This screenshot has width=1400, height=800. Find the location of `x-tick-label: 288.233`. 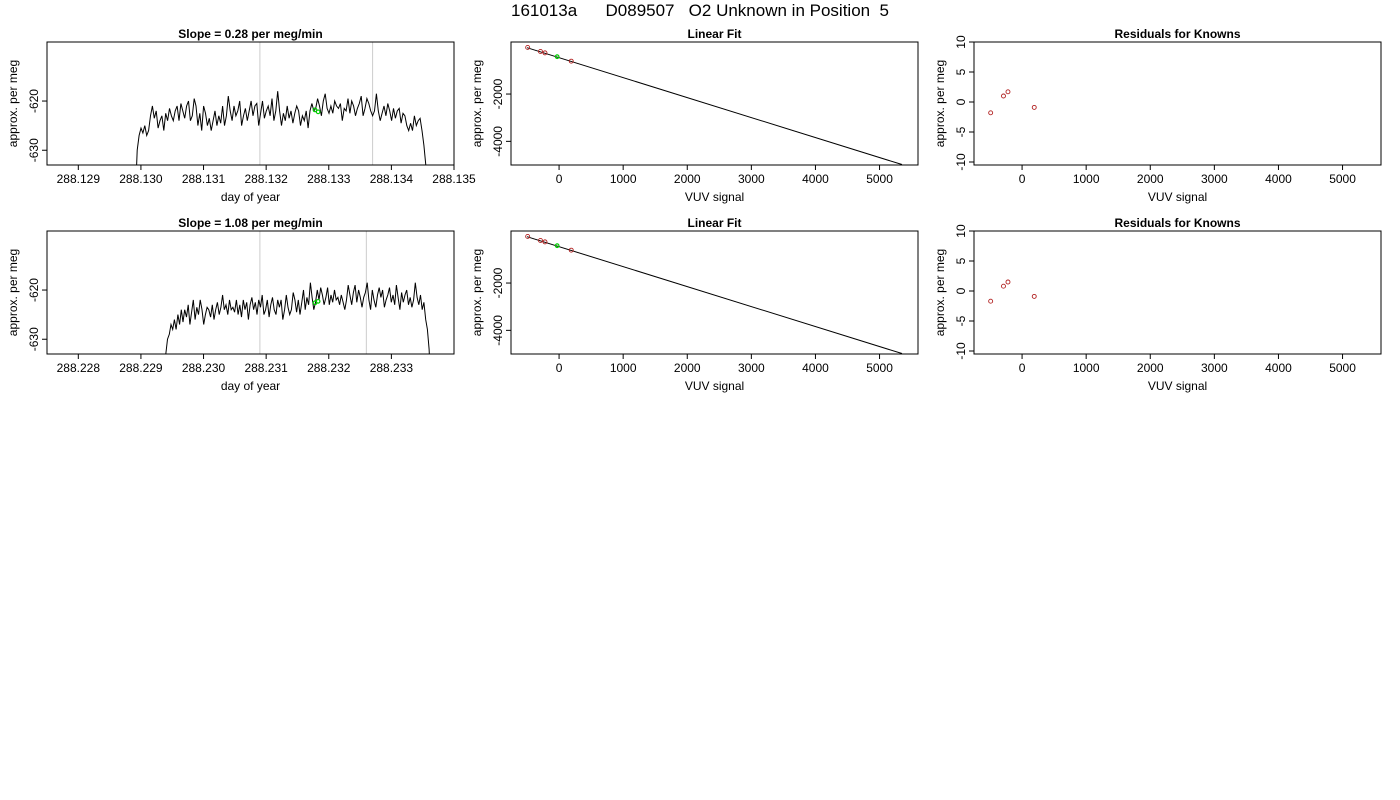

x-tick-label: 288.233 is located at coordinates (392, 368).